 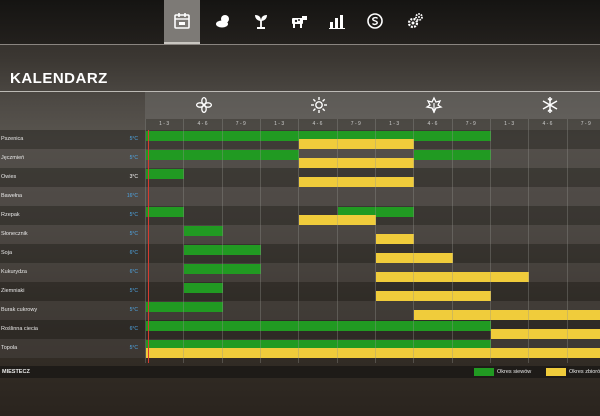 I want to click on crop-name: Bawełna, so click(x=12, y=196).